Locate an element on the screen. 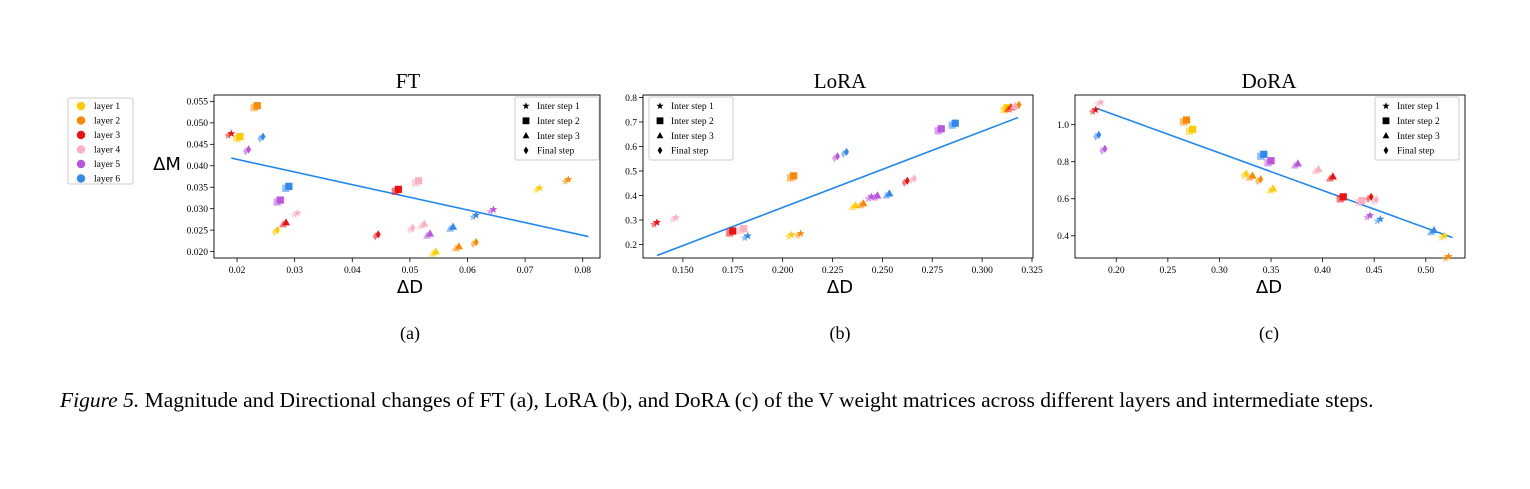 The image size is (1530, 489). regression-line is located at coordinates (410, 197).